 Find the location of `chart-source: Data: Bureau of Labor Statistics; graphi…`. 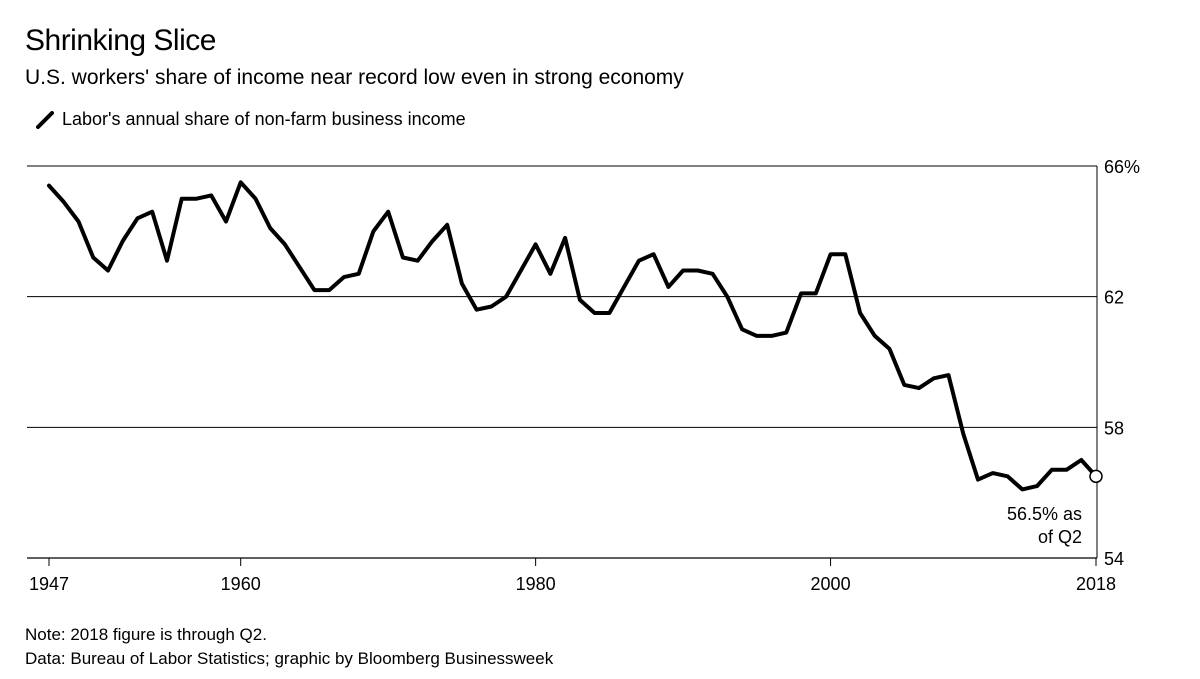

chart-source: Data: Bureau of Labor Statistics; graphi… is located at coordinates (289, 658).